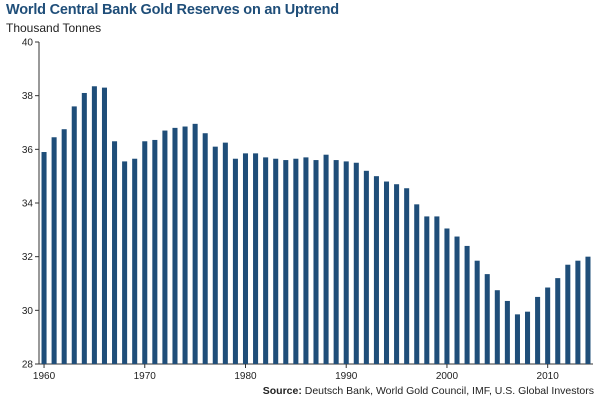 The image size is (600, 400). Describe the element at coordinates (296, 261) in the screenshot. I see `bar-1985` at that location.